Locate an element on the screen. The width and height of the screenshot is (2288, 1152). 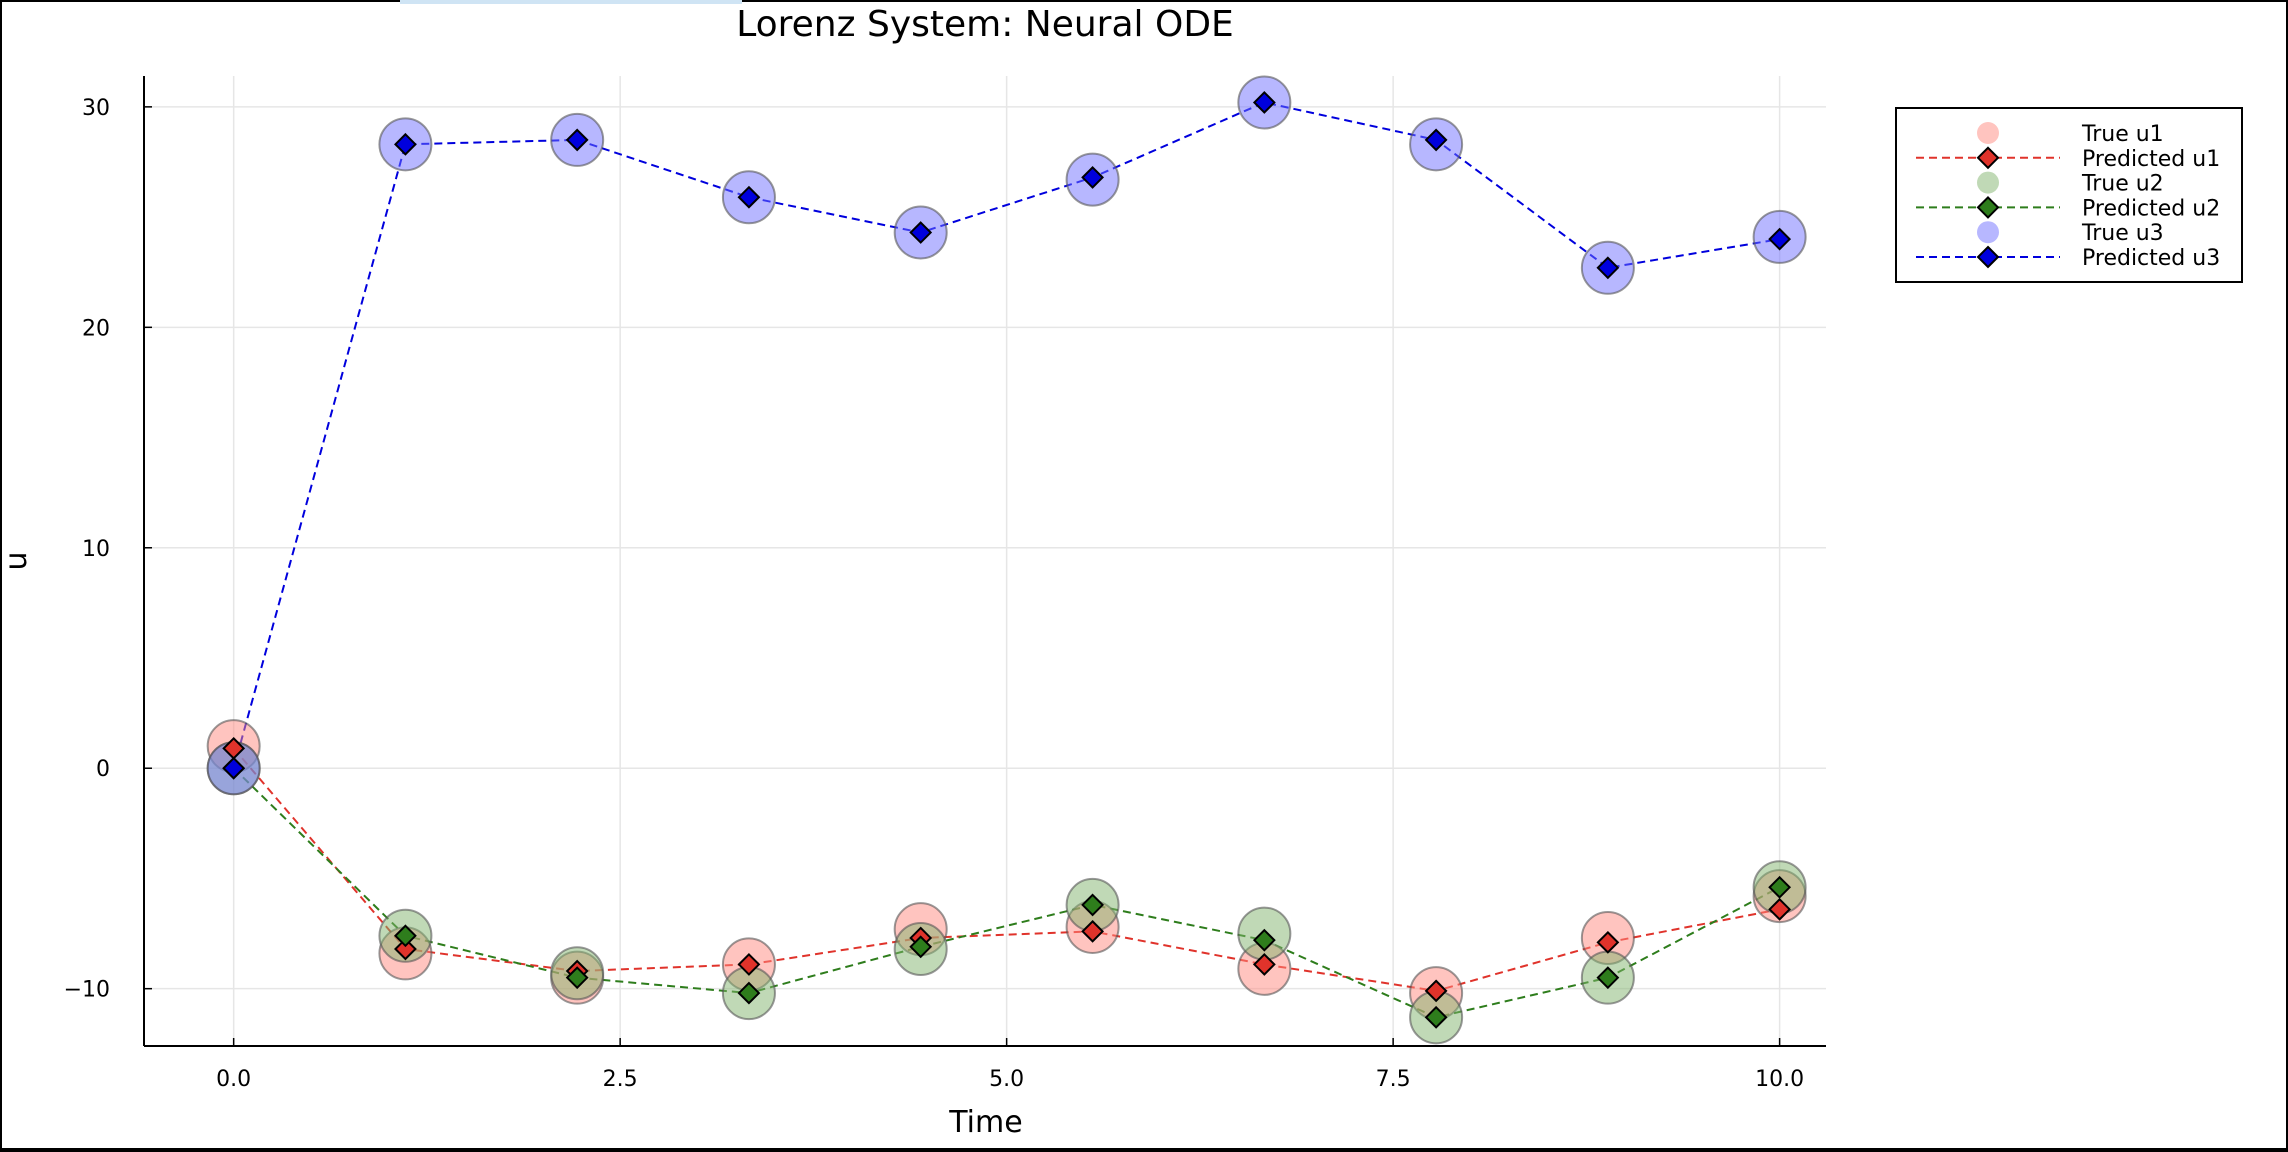
x-tick-label: 5.0 is located at coordinates (1006, 1079).